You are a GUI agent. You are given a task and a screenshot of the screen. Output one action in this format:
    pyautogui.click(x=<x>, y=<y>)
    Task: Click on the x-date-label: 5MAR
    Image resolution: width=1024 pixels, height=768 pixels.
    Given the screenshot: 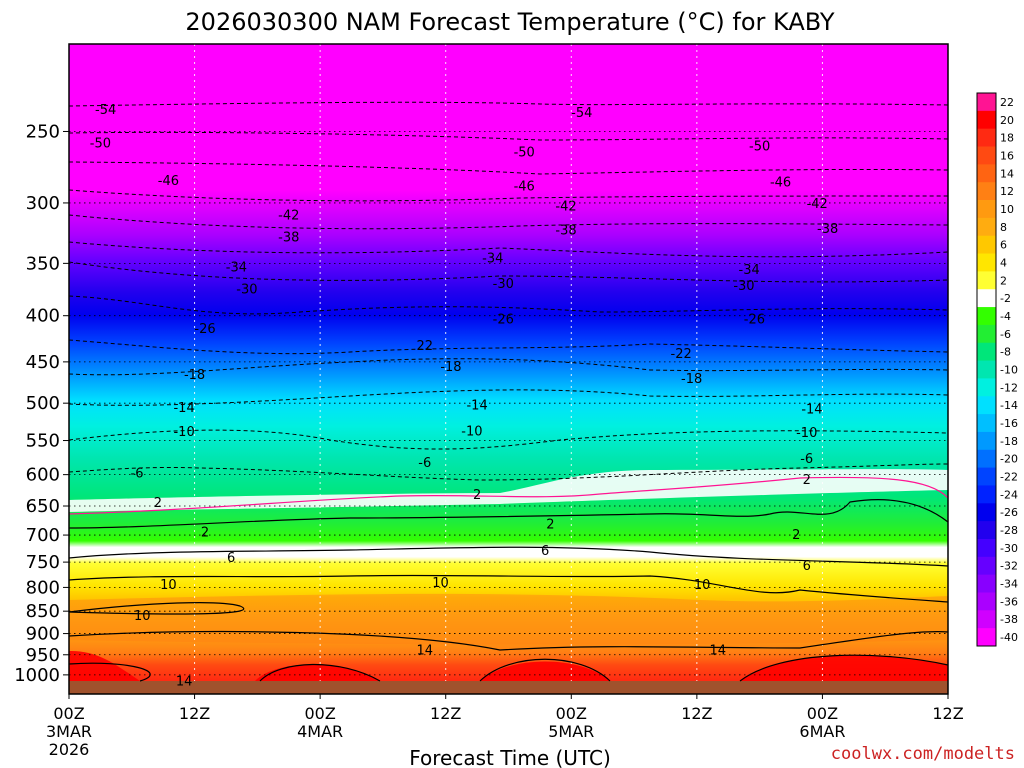 What is the action you would take?
    pyautogui.click(x=571, y=731)
    